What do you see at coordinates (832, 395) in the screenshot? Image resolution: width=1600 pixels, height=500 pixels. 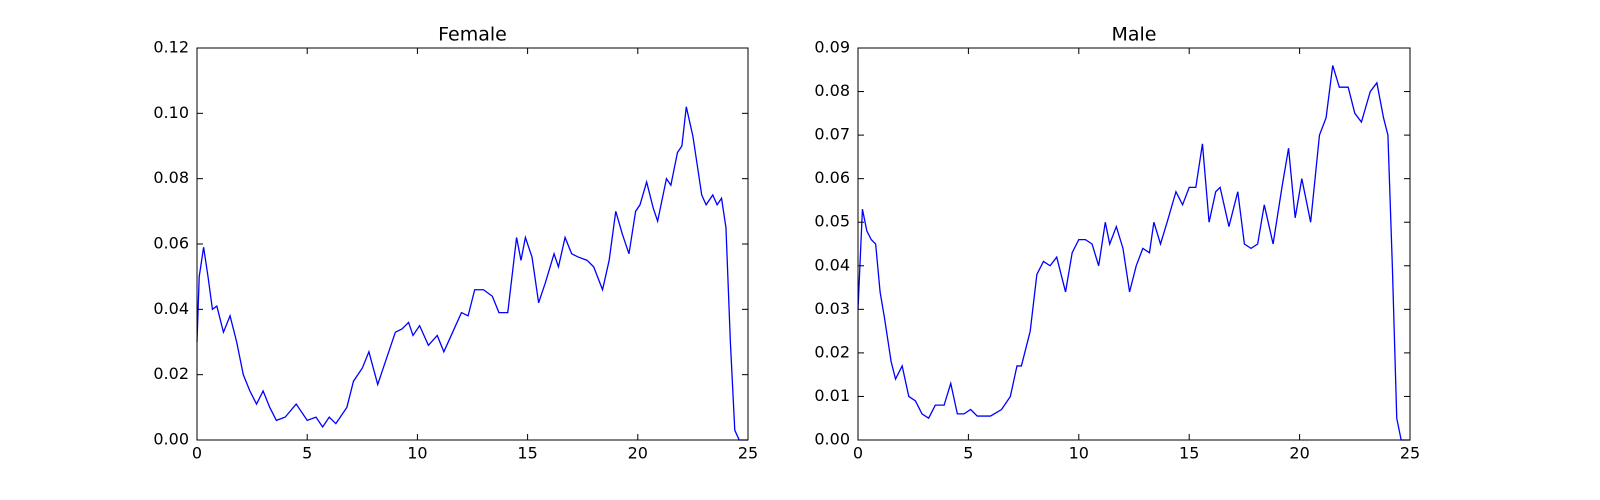 I see `y-tick-label: 0.01` at bounding box center [832, 395].